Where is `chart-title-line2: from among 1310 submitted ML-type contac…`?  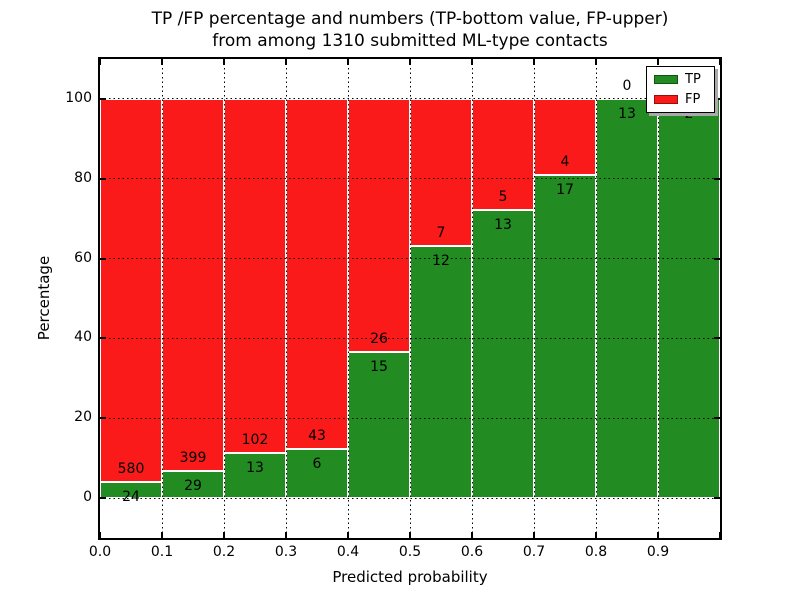 chart-title-line2: from among 1310 submitted ML-type contac… is located at coordinates (410, 41).